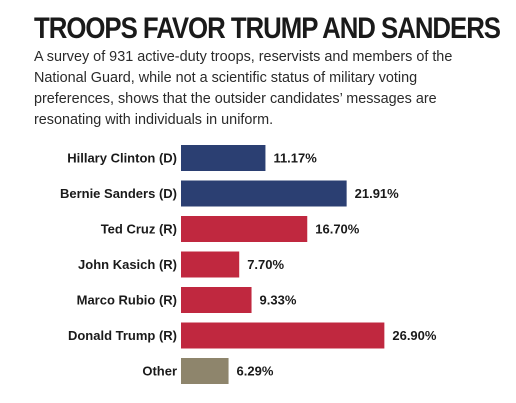  I want to click on value-label: 16.70%, so click(337, 229).